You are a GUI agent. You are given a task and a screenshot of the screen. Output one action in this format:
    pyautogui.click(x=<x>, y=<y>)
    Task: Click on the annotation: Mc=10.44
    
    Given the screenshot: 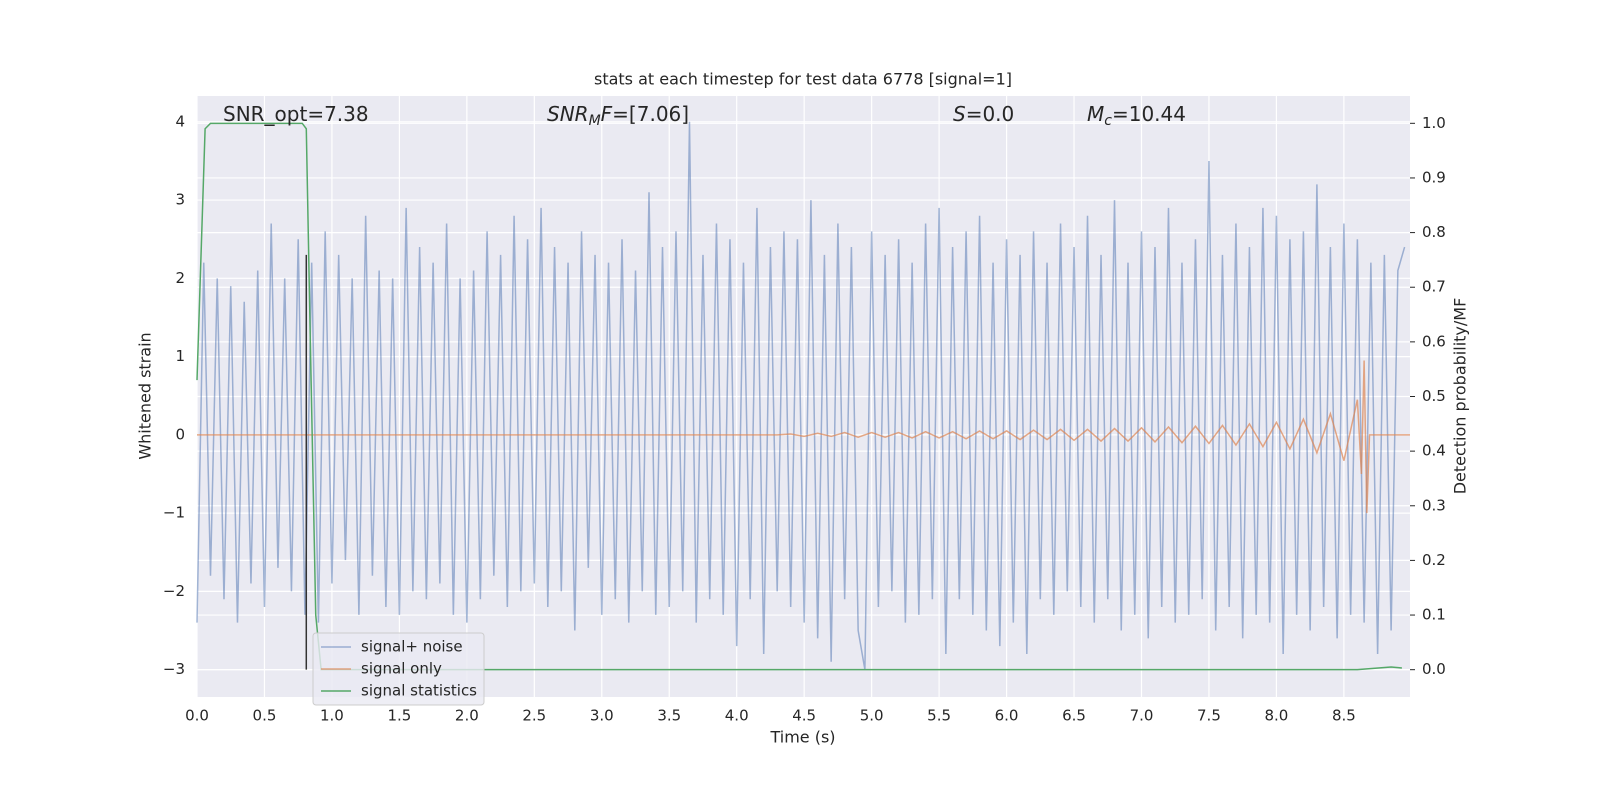 What is the action you would take?
    pyautogui.click(x=1136, y=115)
    